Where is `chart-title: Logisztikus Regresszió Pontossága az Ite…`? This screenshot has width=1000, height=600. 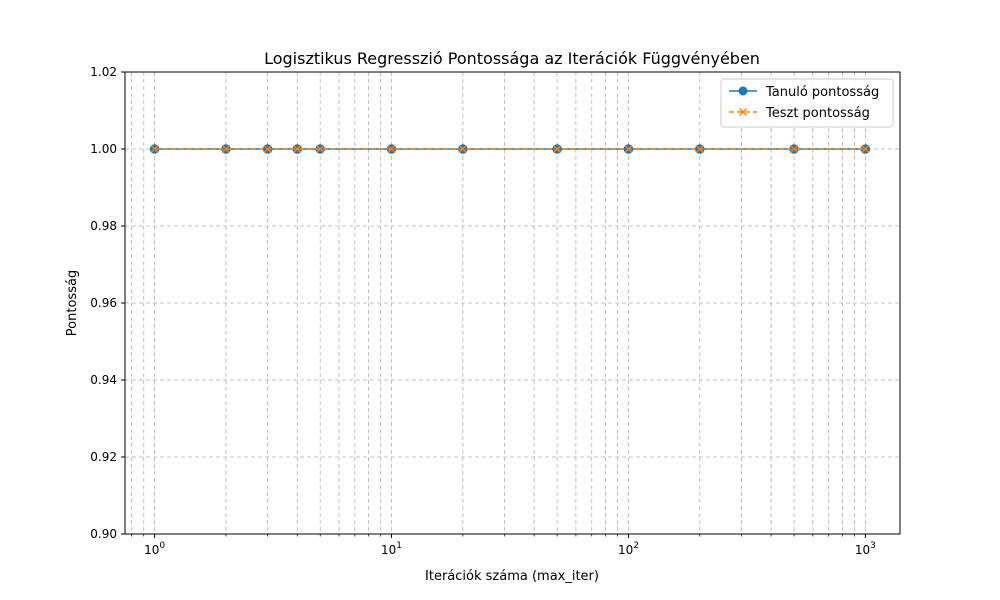
chart-title: Logisztikus Regresszió Pontossága az Ite… is located at coordinates (512, 58).